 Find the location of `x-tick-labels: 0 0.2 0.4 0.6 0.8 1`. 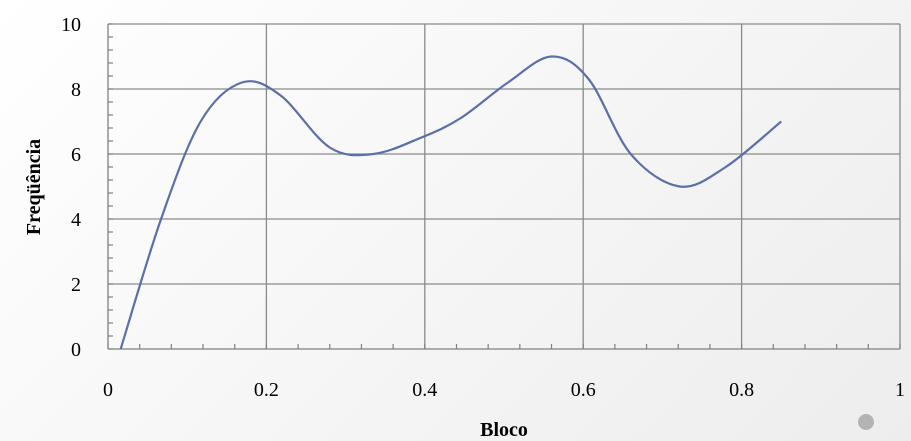

x-tick-labels: 0 0.2 0.4 0.6 0.8 1 is located at coordinates (504, 390).